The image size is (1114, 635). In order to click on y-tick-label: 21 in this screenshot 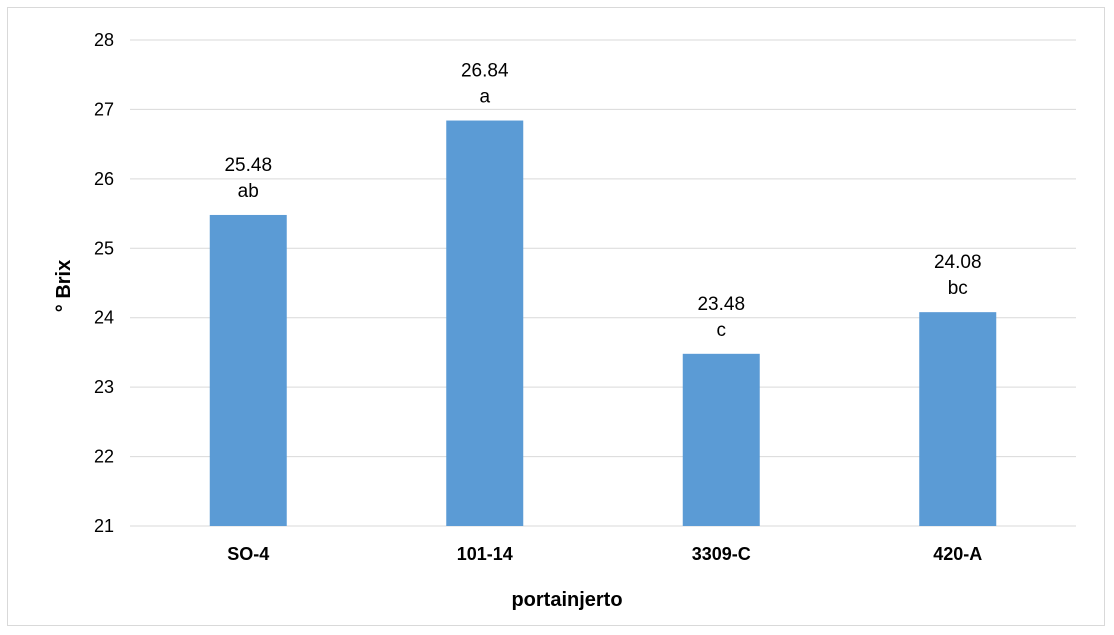, I will do `click(104, 526)`.